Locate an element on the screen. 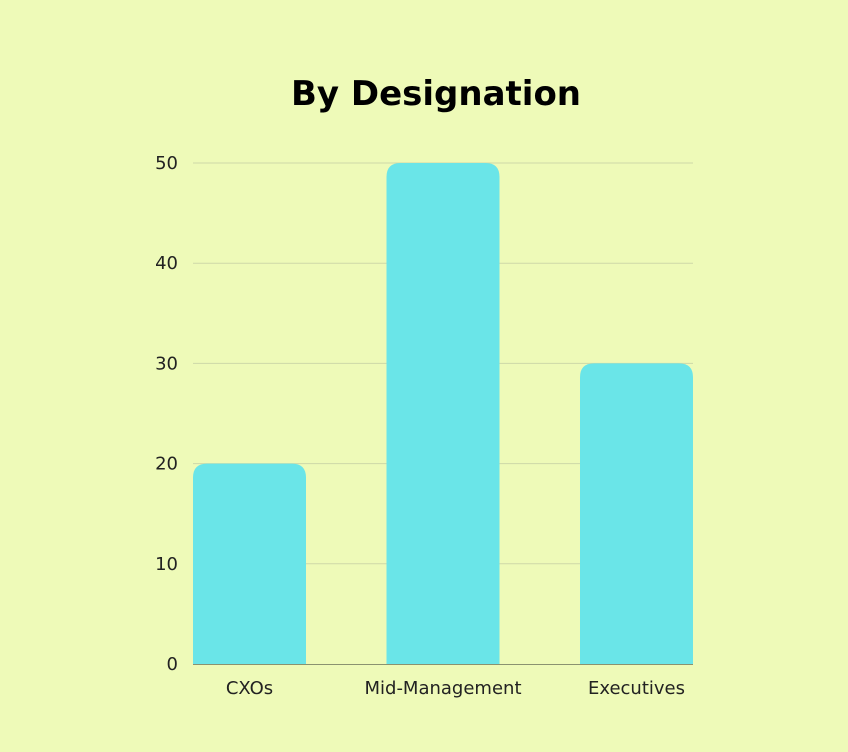 The width and height of the screenshot is (848, 752). y-tick-label: 30 is located at coordinates (166, 363).